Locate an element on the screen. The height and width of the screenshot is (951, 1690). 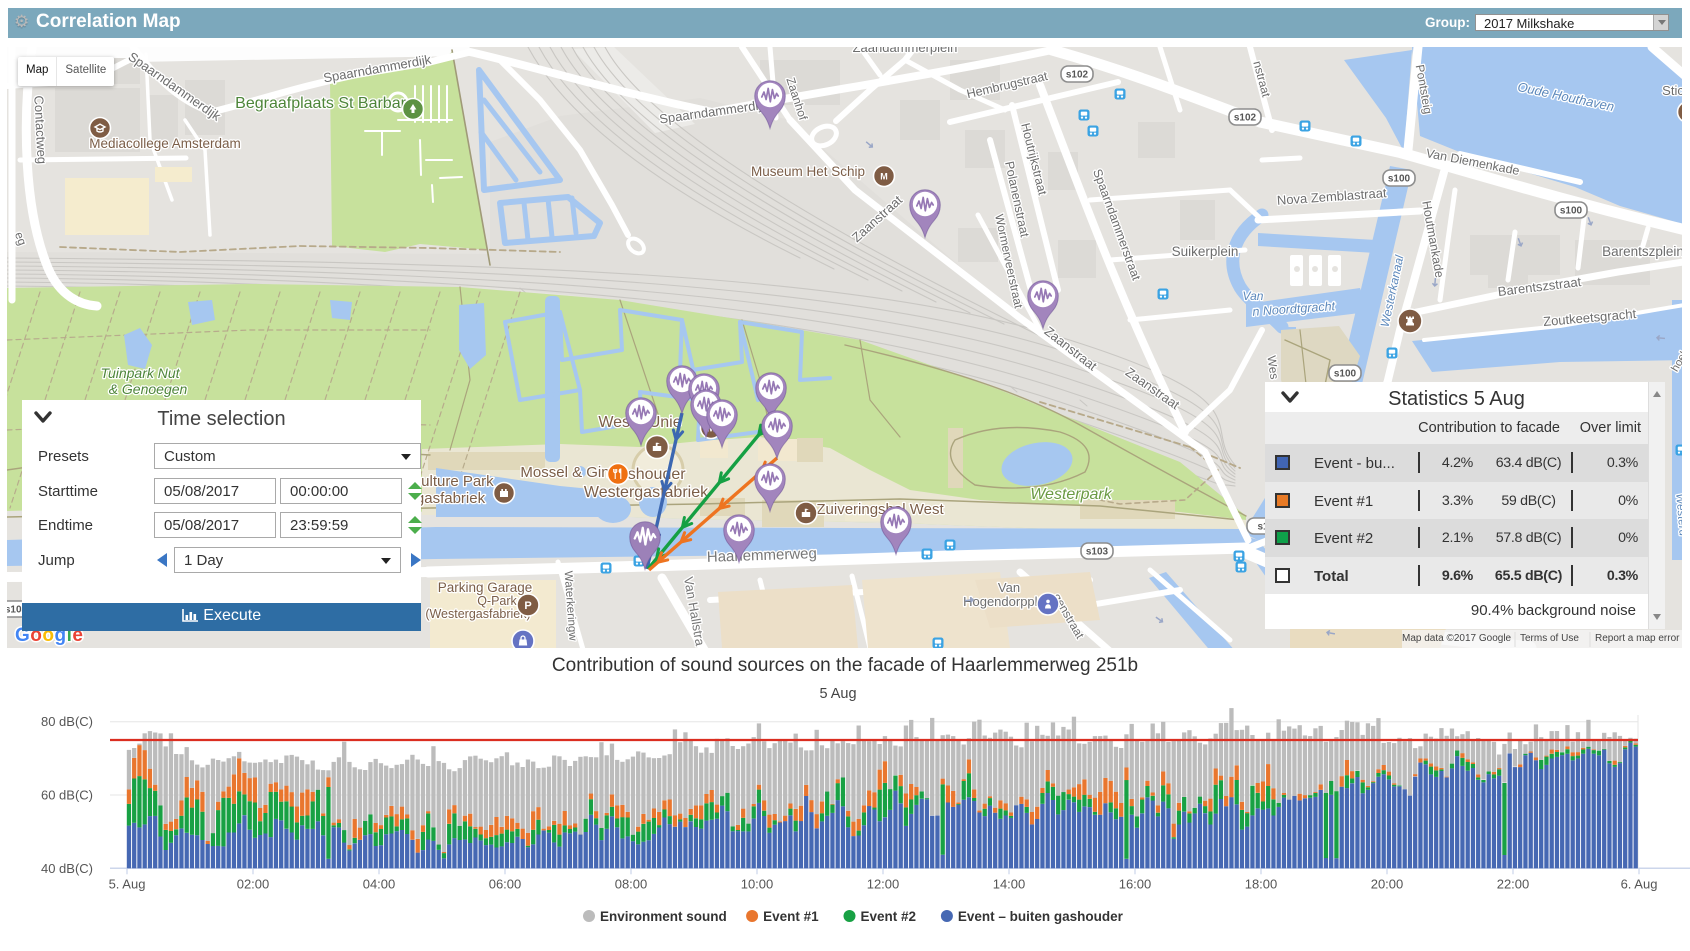
svg-text: Event #2 is located at coordinates (889, 916).